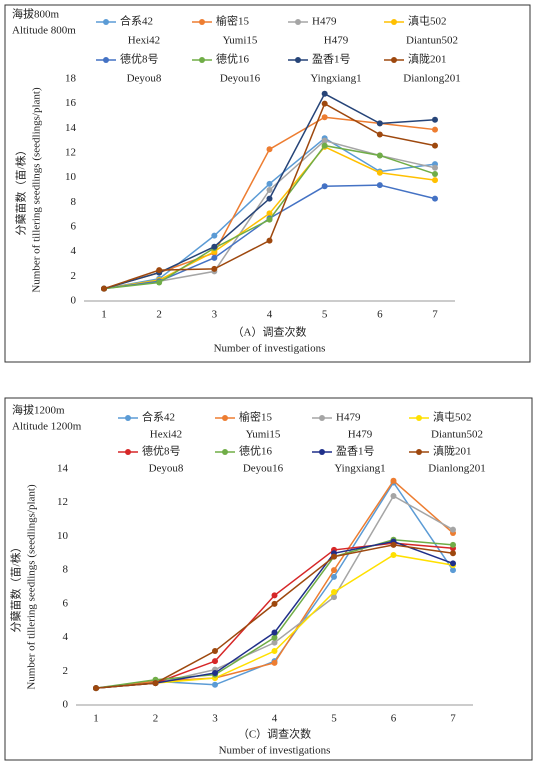  I want to click on y-tick-label: 12, so click(62, 502).